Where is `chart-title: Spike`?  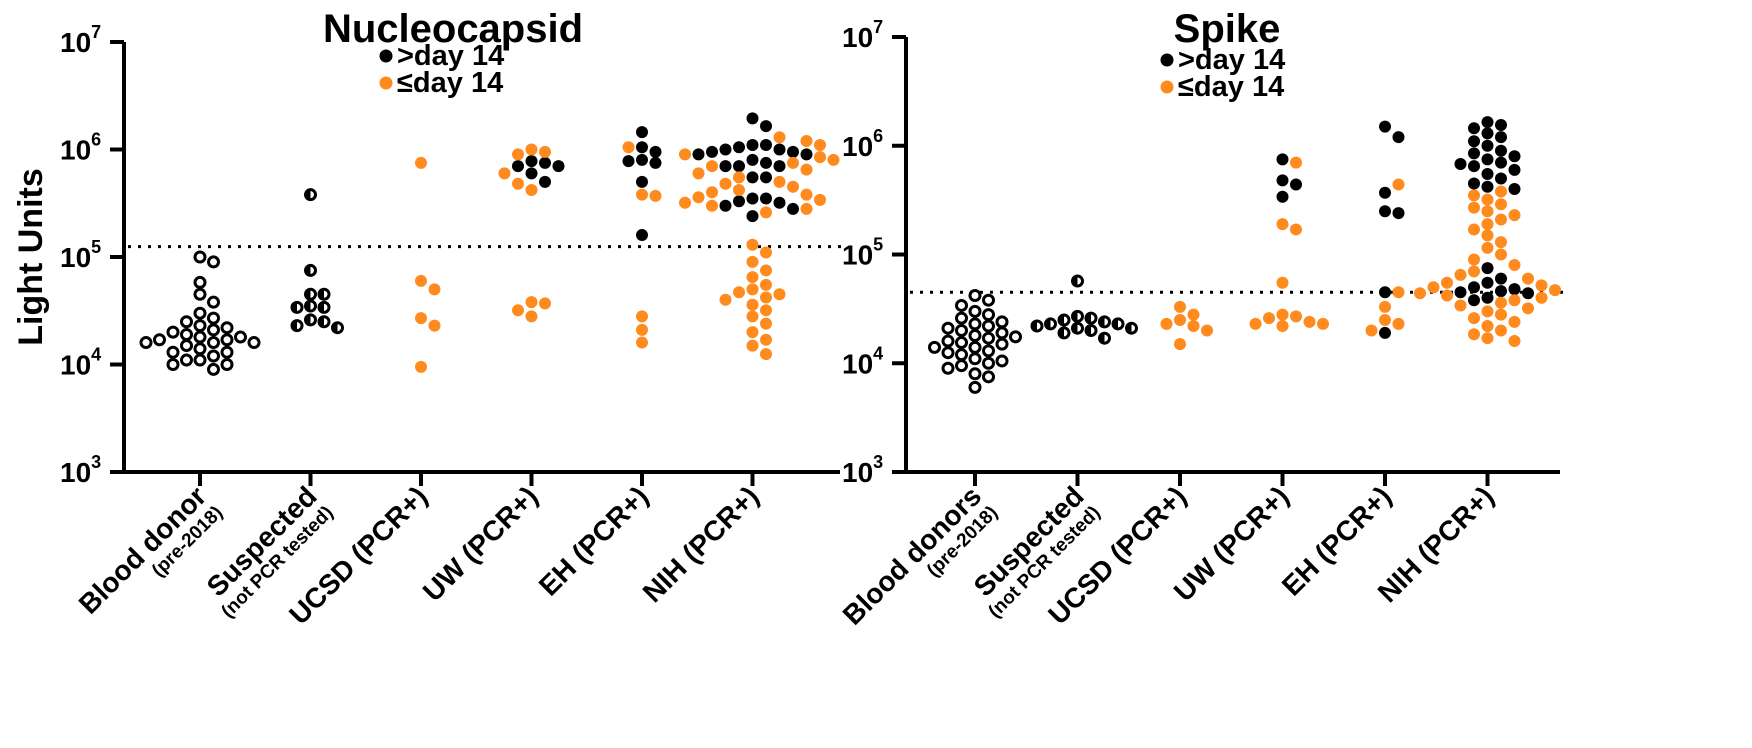
chart-title: Spike is located at coordinates (1227, 29).